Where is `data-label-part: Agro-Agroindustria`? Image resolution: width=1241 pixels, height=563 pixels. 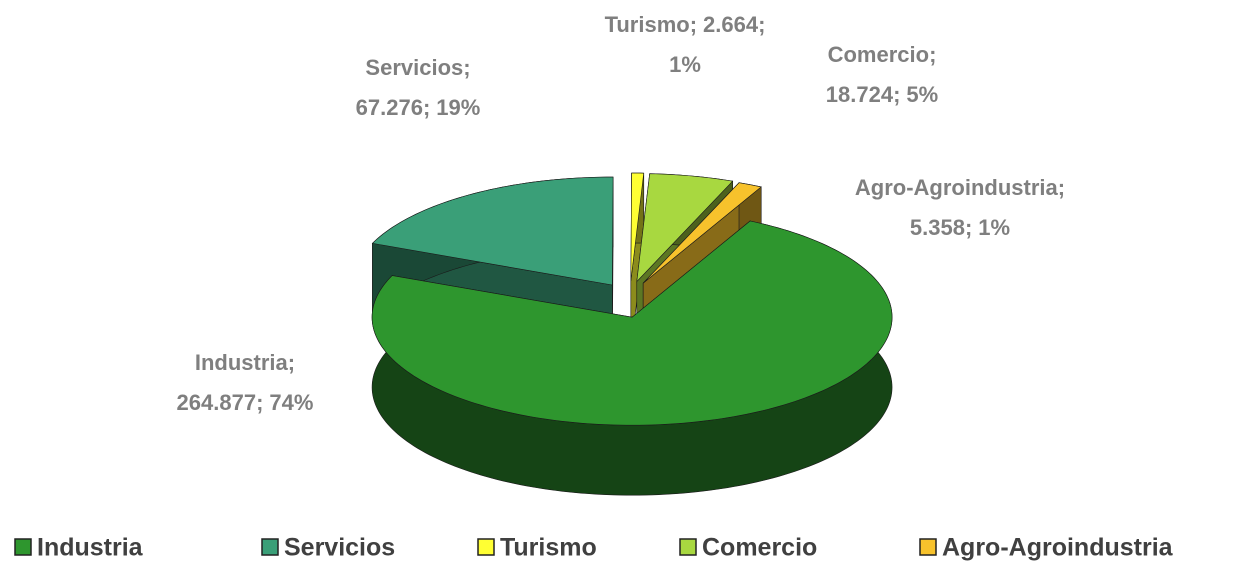 data-label-part: Agro-Agroindustria is located at coordinates (957, 187).